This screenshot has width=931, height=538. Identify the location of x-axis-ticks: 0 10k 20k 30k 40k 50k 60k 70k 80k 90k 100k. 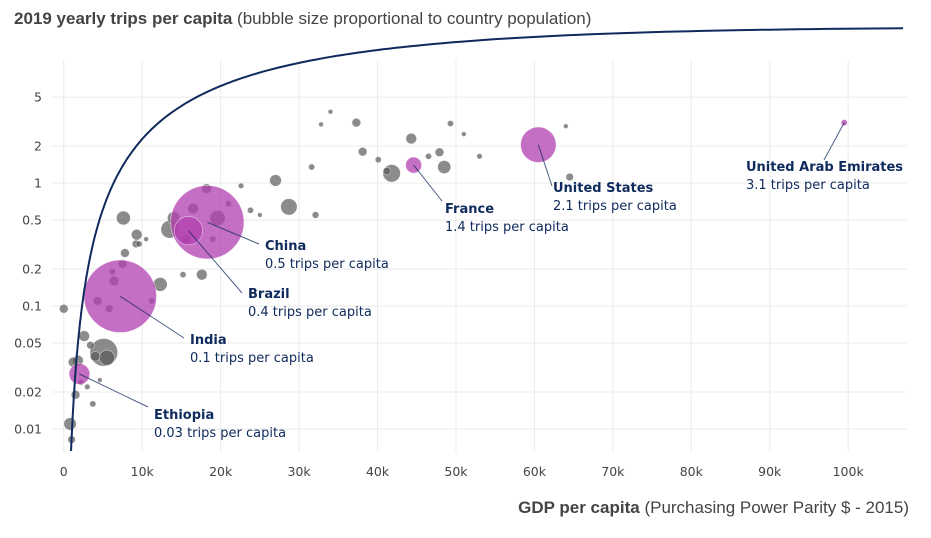
(462, 471).